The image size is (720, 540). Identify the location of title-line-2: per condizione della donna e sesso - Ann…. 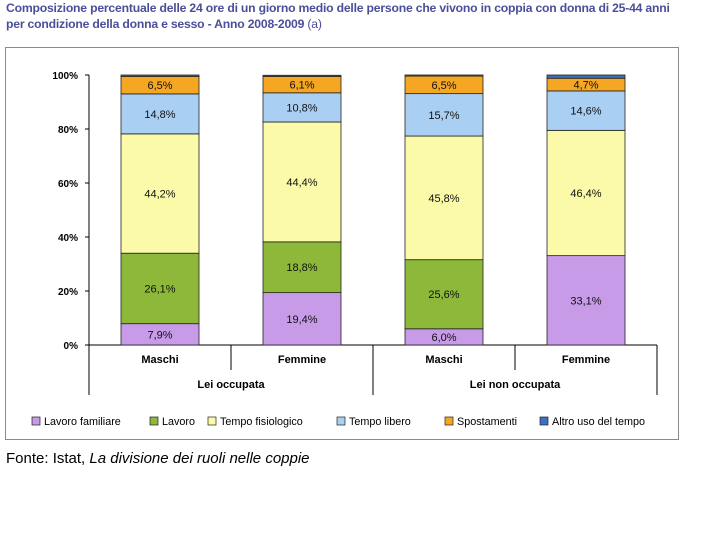
(363, 24).